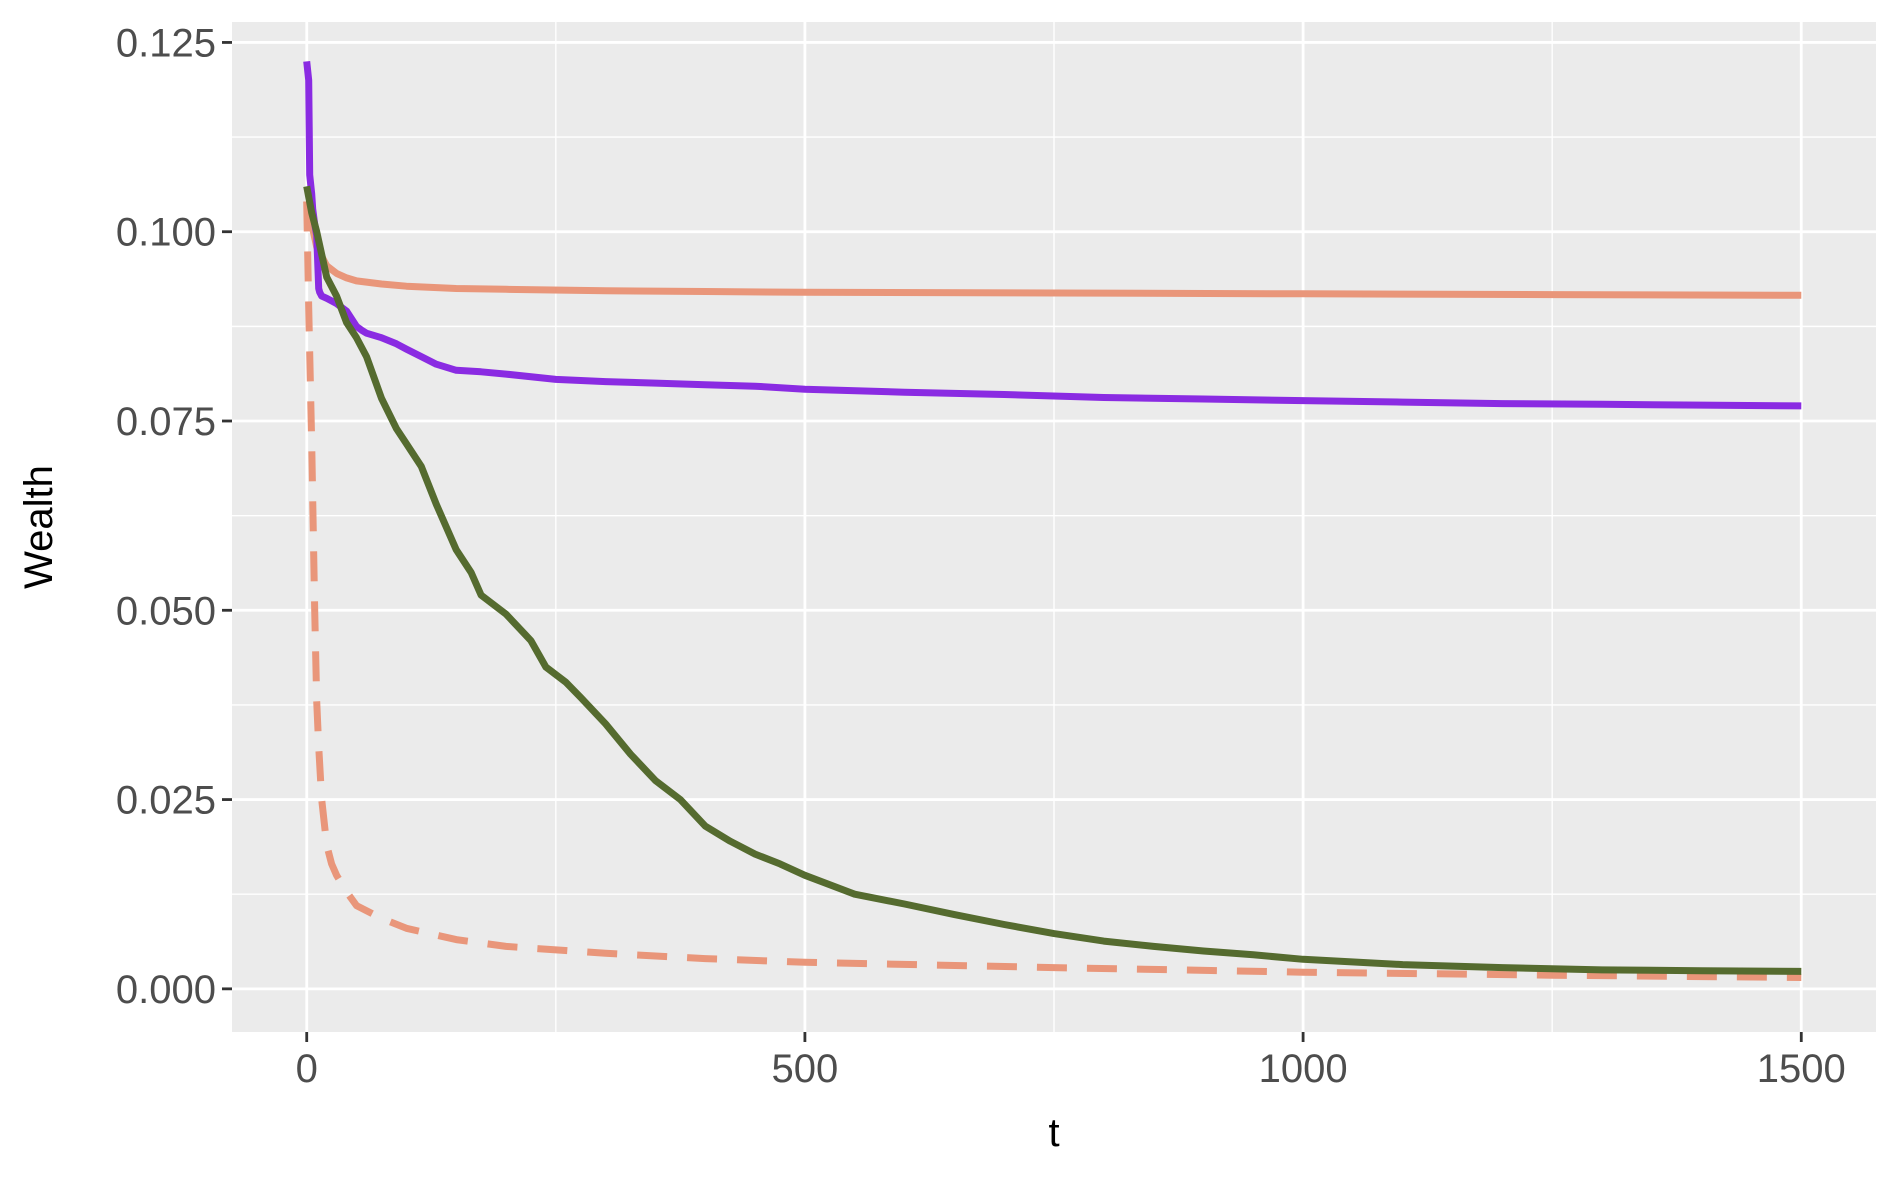 The image size is (1888, 1179). I want to click on x-tick-label: 0, so click(307, 1069).